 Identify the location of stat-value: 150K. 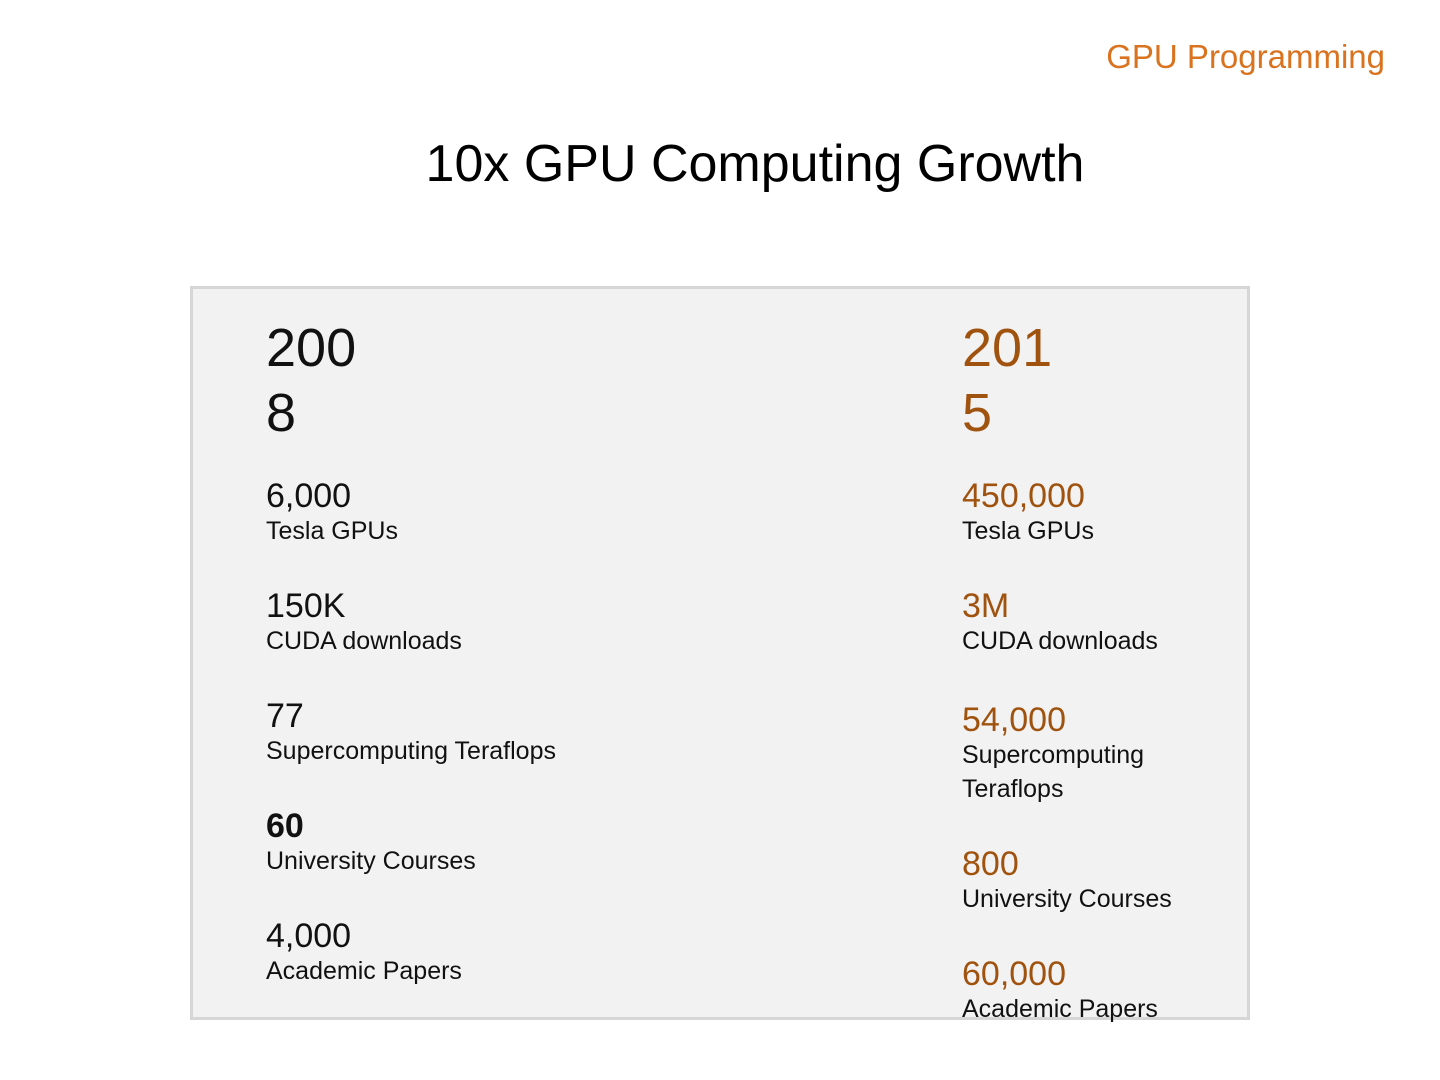
(306, 606).